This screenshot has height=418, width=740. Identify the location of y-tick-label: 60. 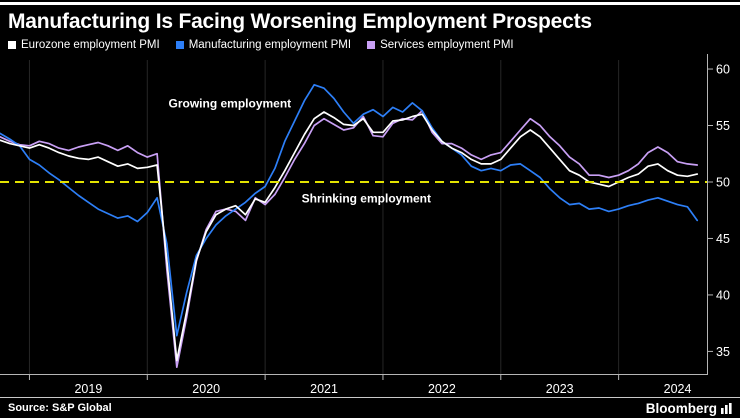
(723, 70).